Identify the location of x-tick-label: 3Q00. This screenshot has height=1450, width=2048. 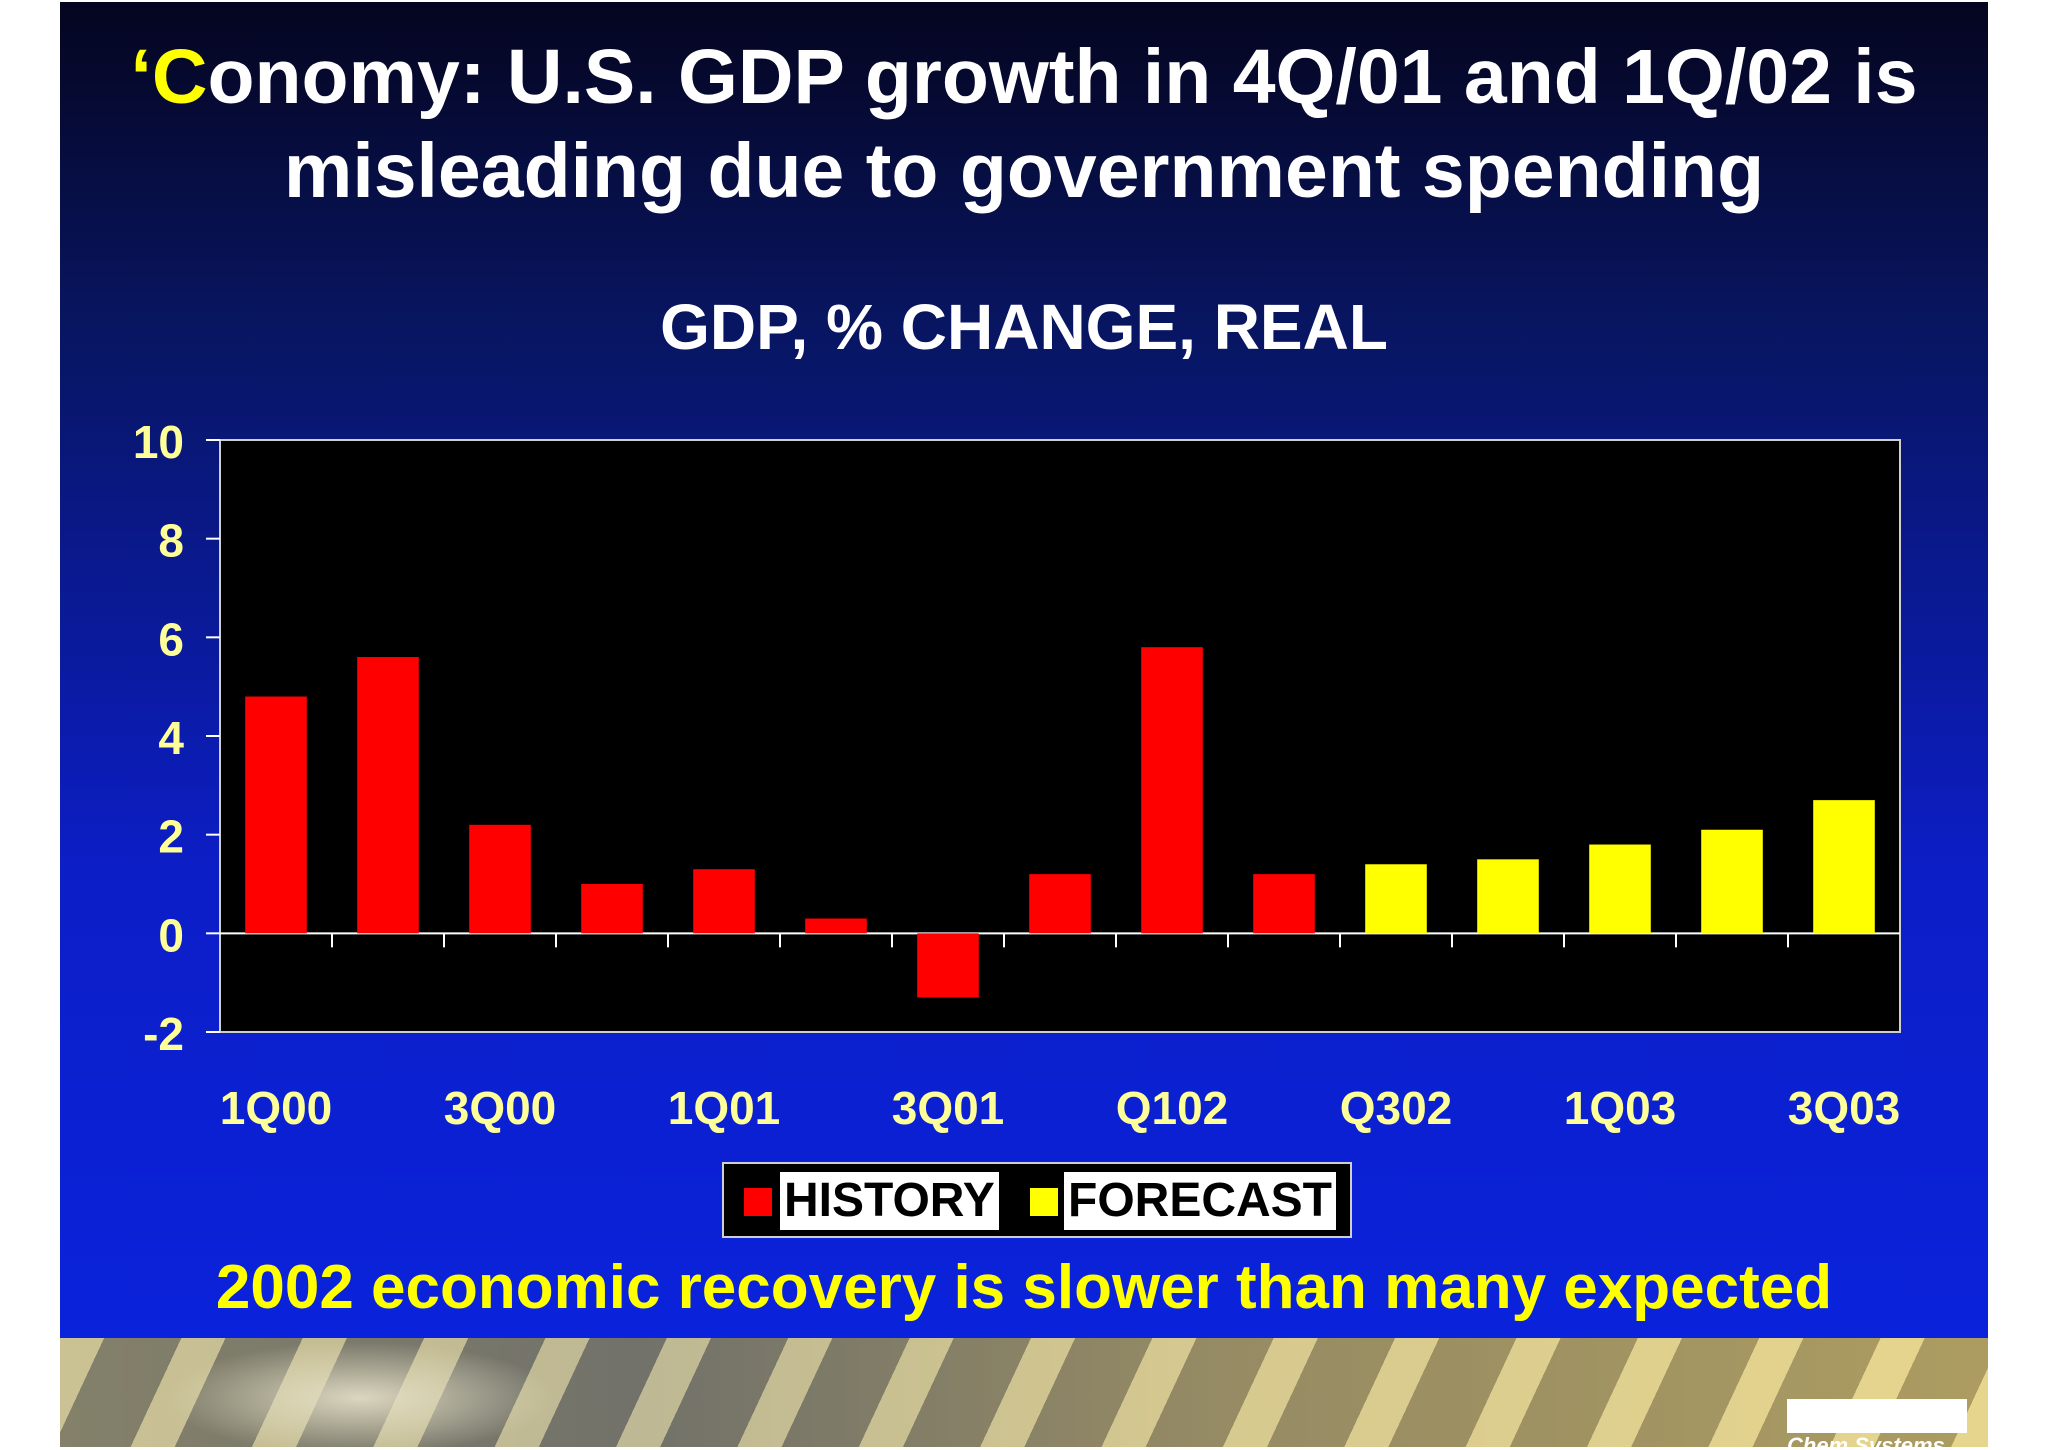
(500, 1108).